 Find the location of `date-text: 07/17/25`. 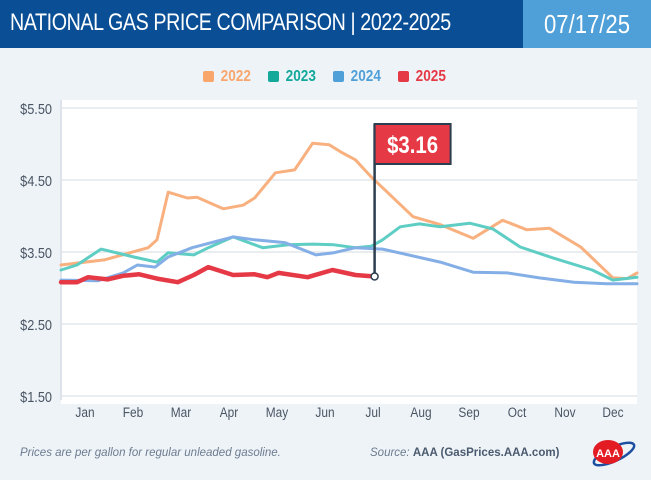

date-text: 07/17/25 is located at coordinates (587, 24).